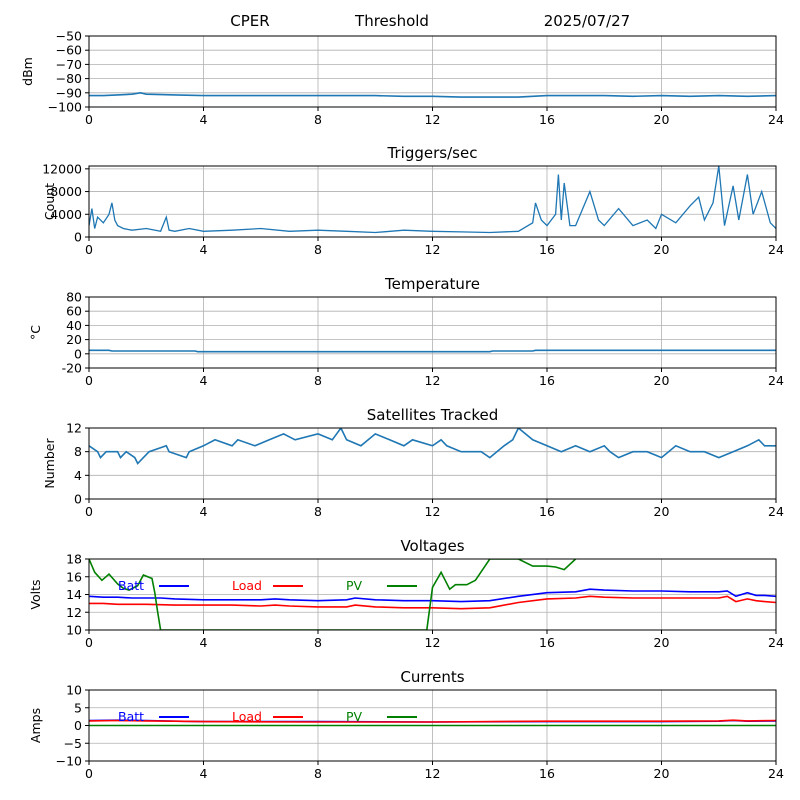 This screenshot has height=800, width=800. I want to click on series-line-signal, so click(432, 94).